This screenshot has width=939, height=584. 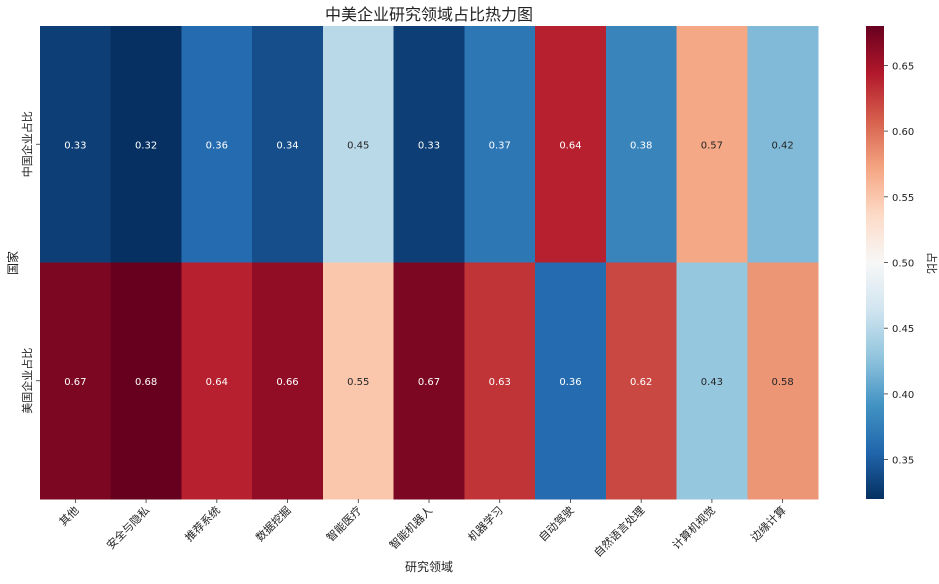 I want to click on cell-value-label: 0.62, so click(x=641, y=382).